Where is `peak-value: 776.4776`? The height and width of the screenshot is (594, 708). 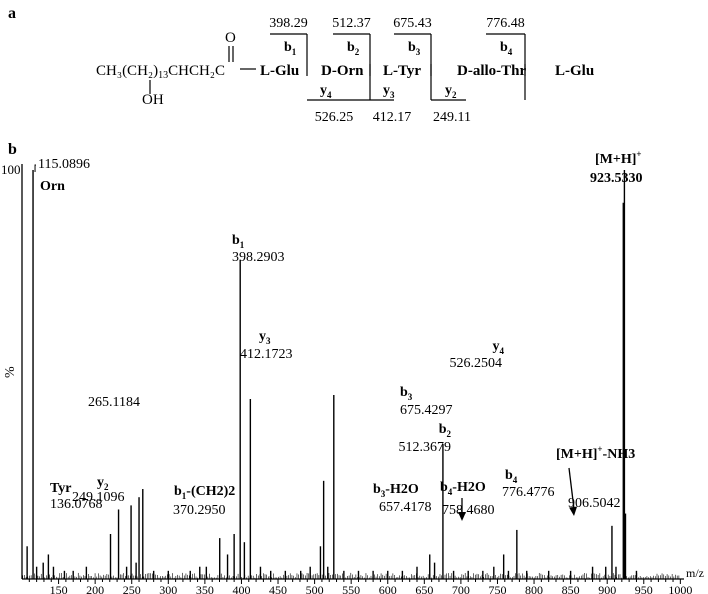 peak-value: 776.4776 is located at coordinates (528, 492).